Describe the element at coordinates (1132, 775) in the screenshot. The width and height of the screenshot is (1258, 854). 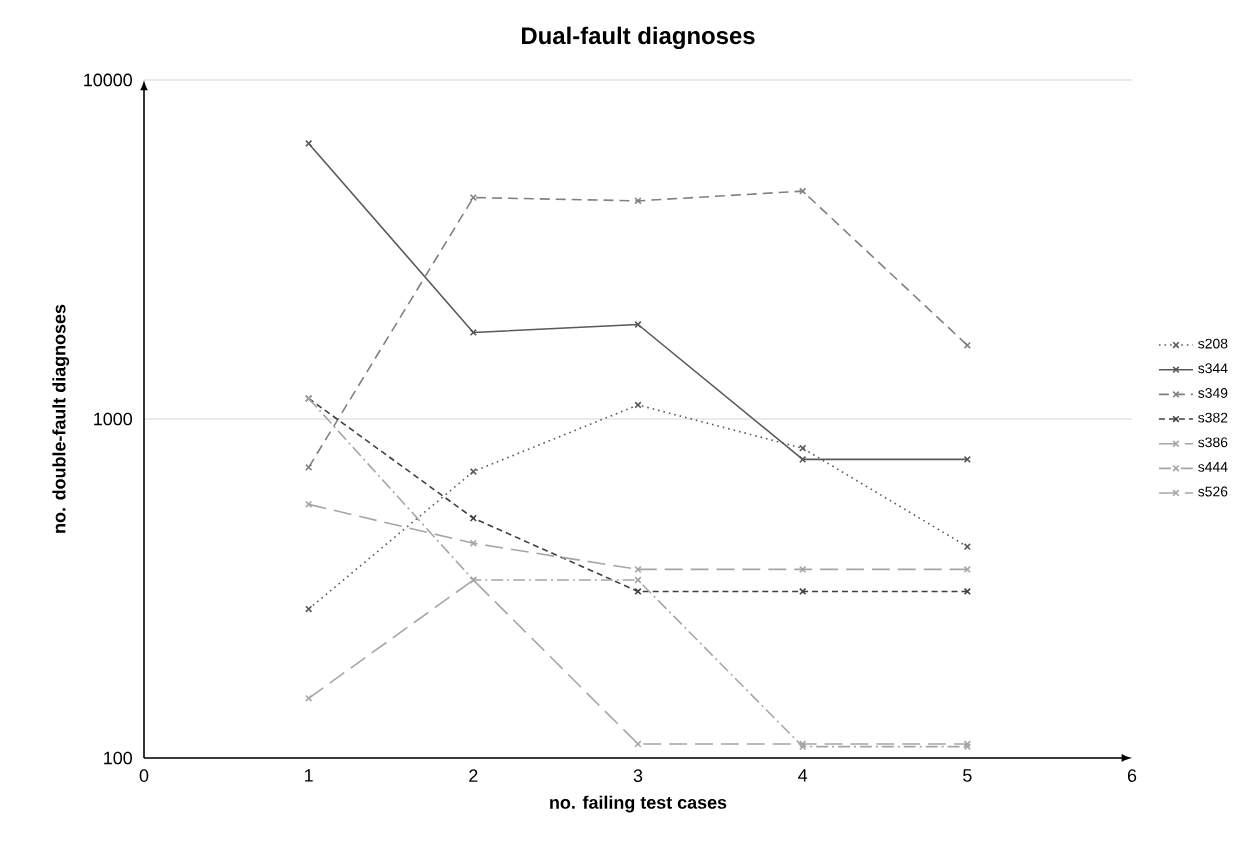
I see `x-tick-label: 6` at that location.